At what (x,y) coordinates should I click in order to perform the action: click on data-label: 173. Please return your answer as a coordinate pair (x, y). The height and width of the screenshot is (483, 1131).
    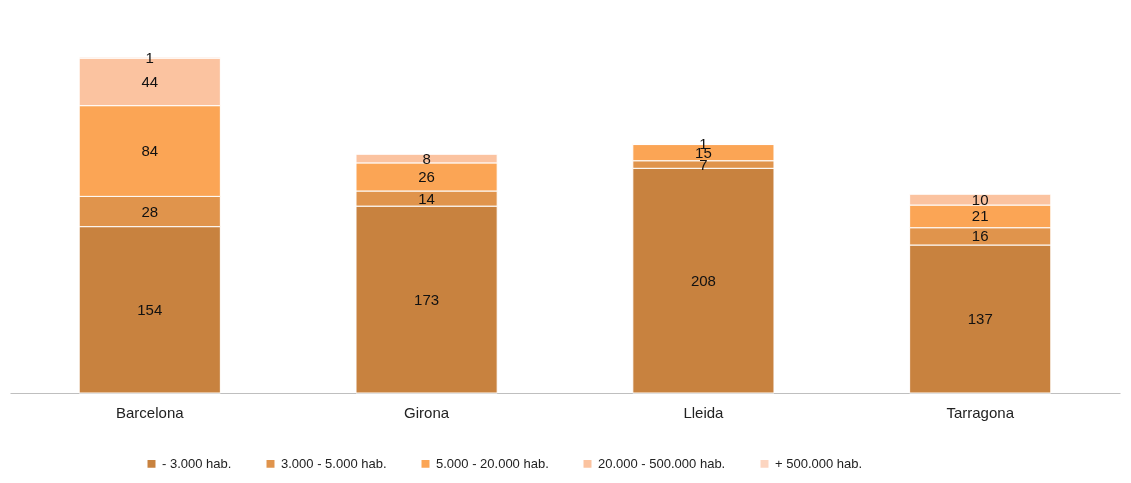
    Looking at the image, I should click on (427, 299).